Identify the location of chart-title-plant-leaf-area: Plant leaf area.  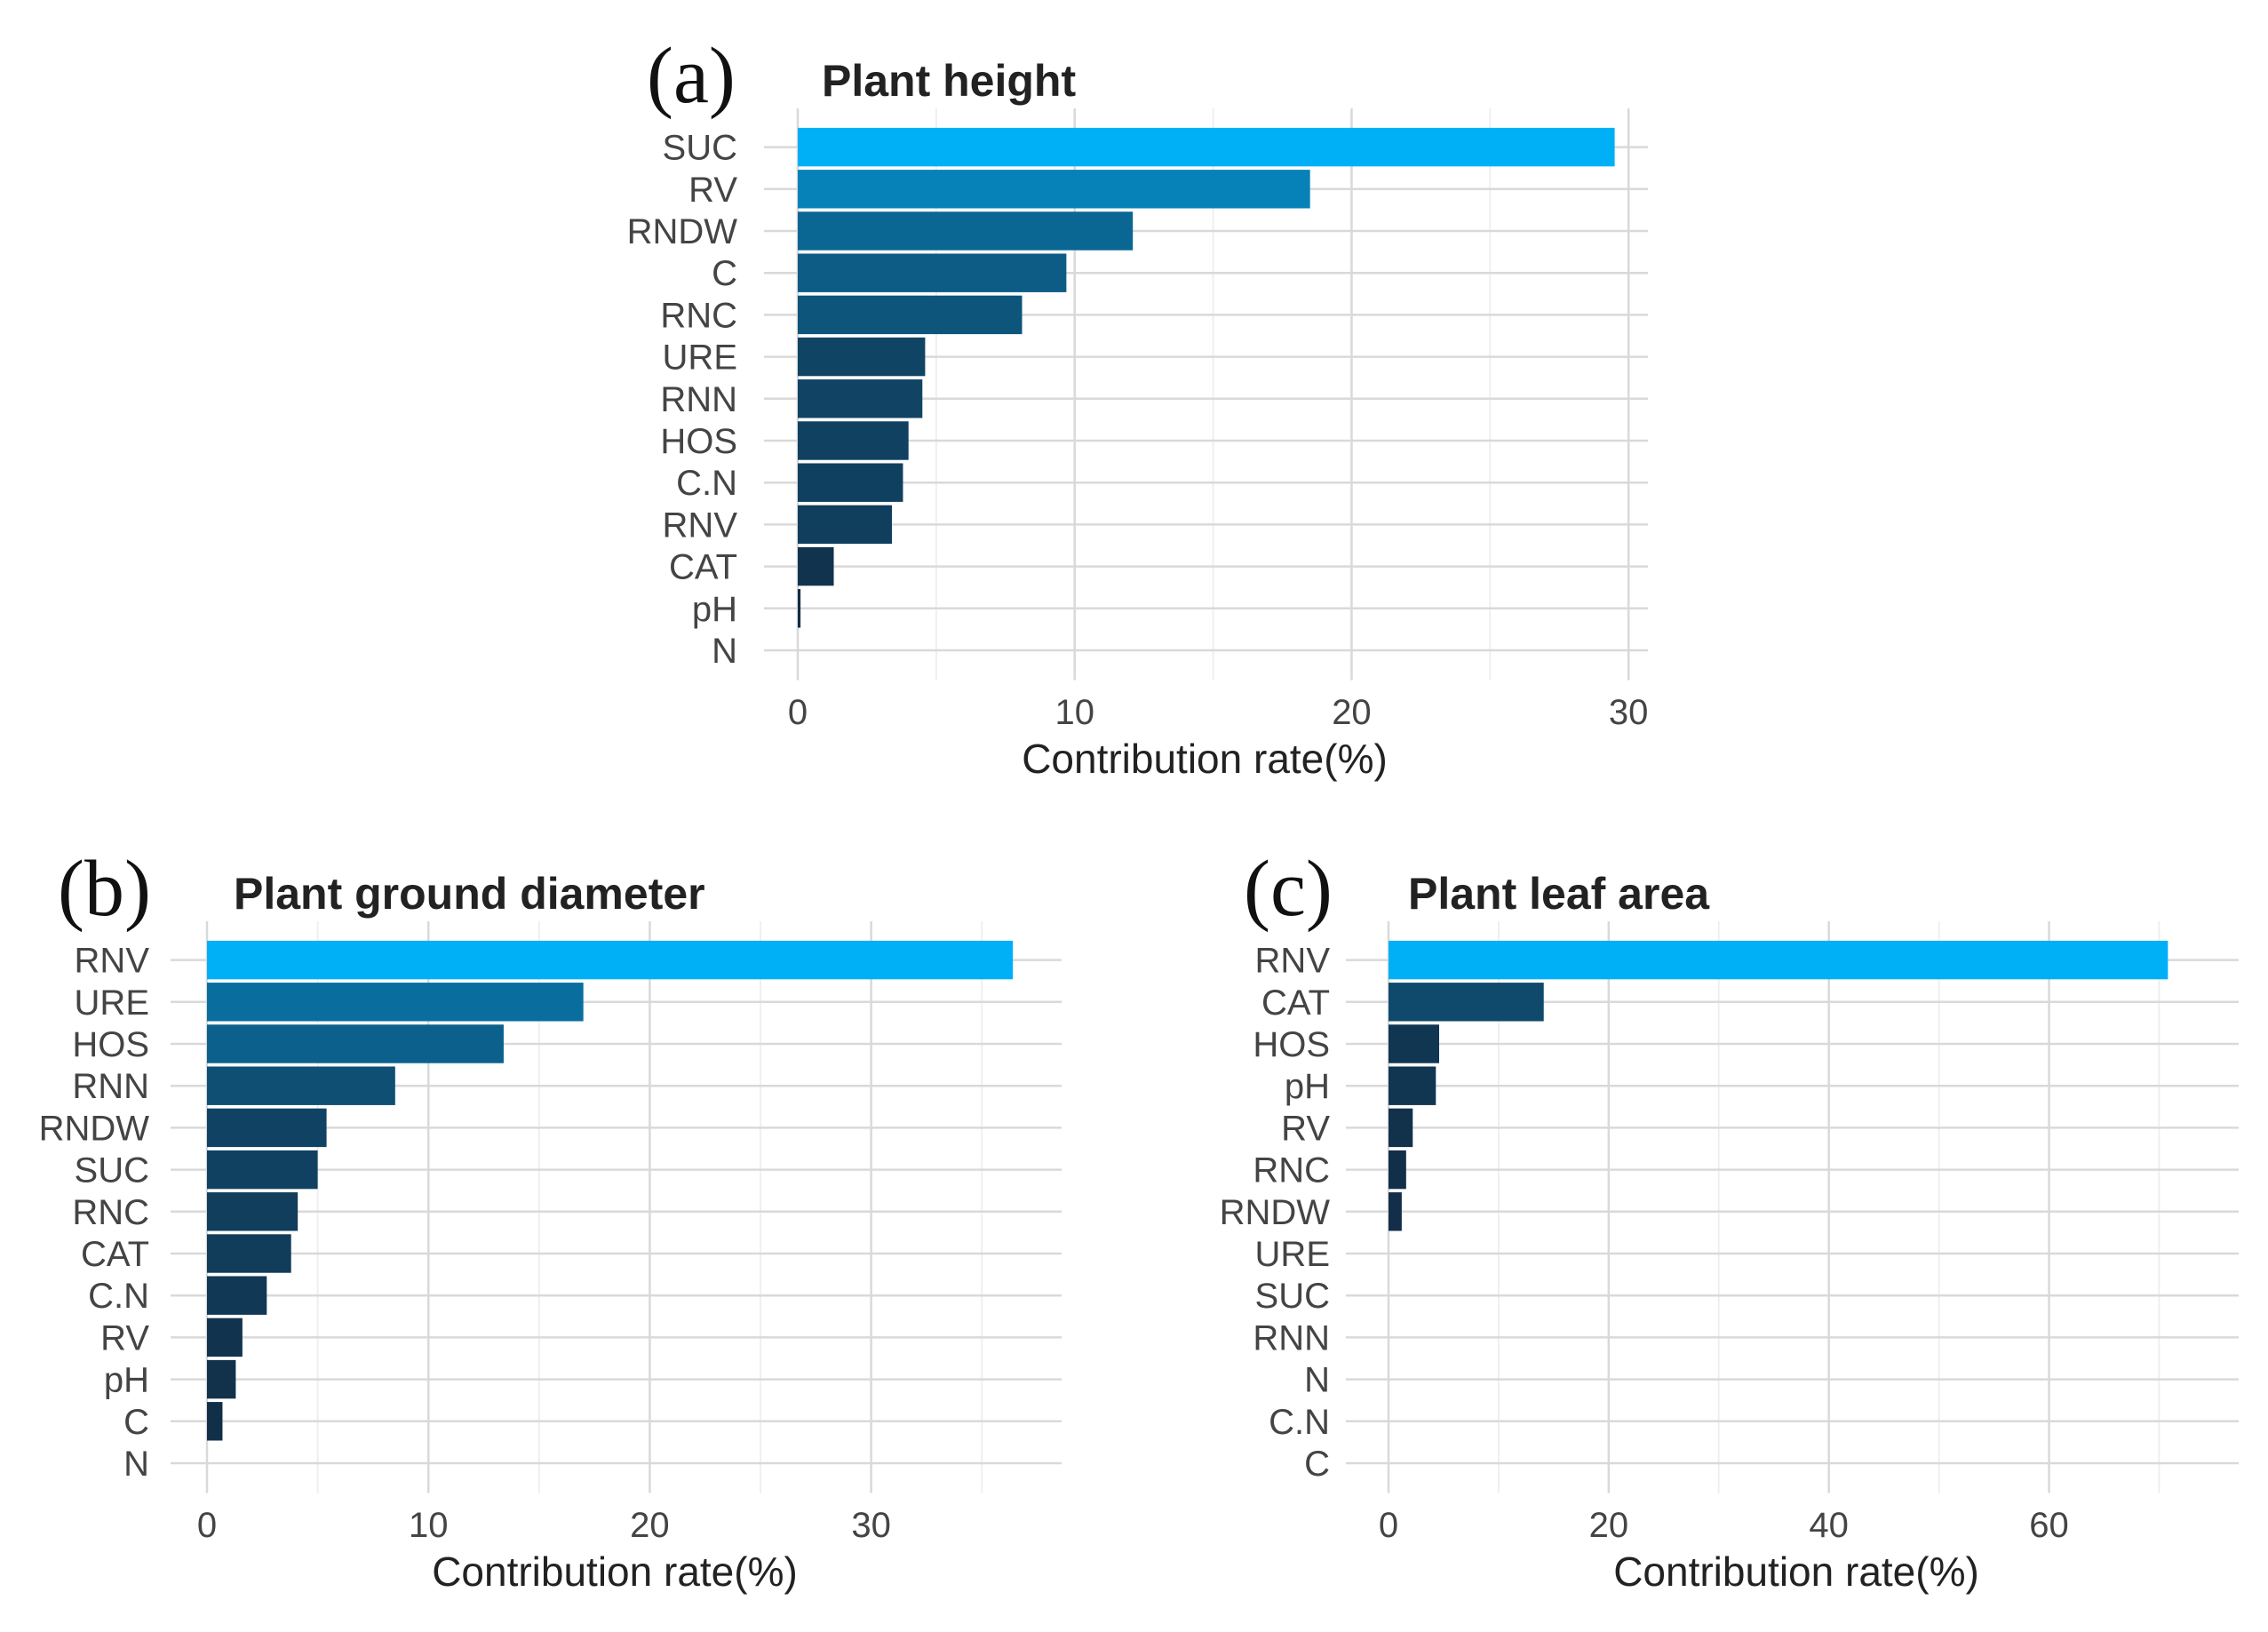
(1559, 894).